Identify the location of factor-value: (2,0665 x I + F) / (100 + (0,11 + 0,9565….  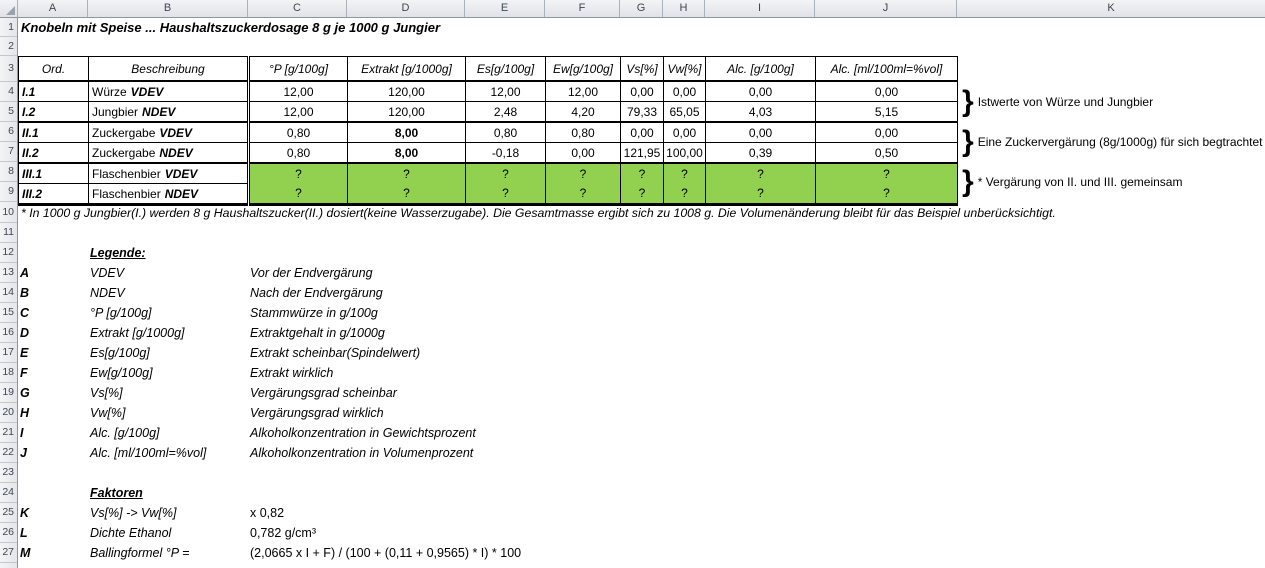
(386, 553).